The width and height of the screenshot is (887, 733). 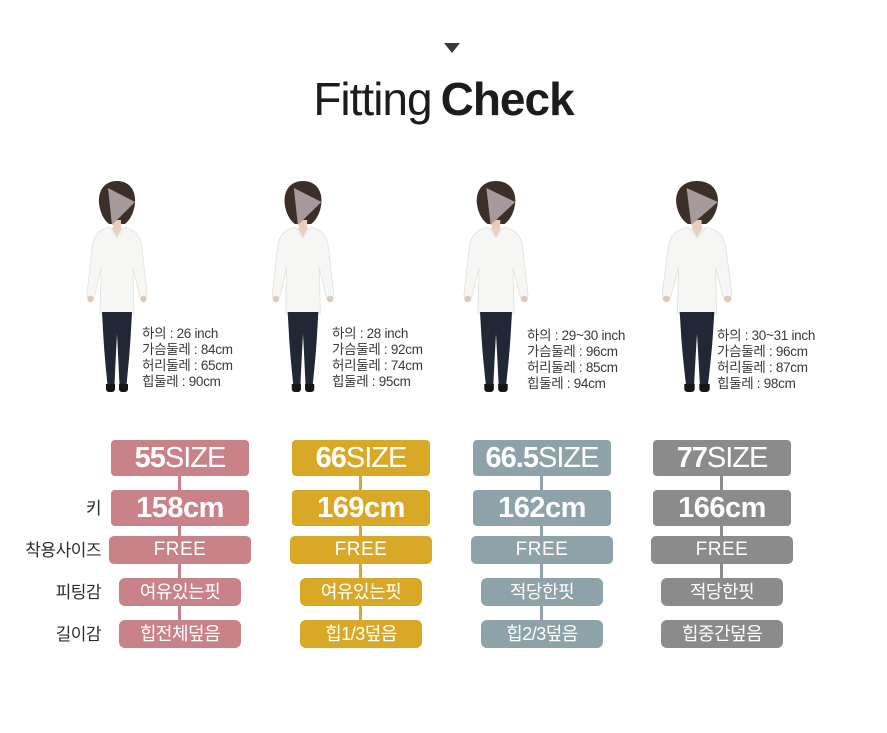 I want to click on size-number: 55, so click(x=150, y=458).